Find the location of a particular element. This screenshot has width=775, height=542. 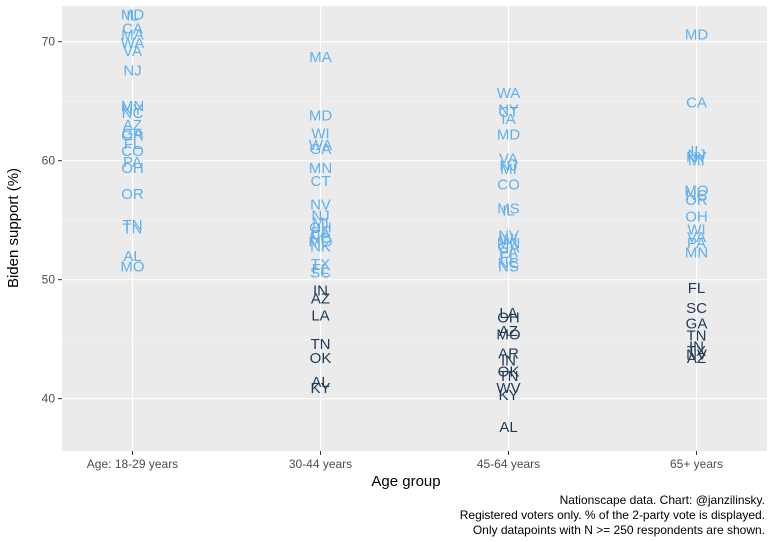

x-tick-label: 45-64 years is located at coordinates (508, 464).